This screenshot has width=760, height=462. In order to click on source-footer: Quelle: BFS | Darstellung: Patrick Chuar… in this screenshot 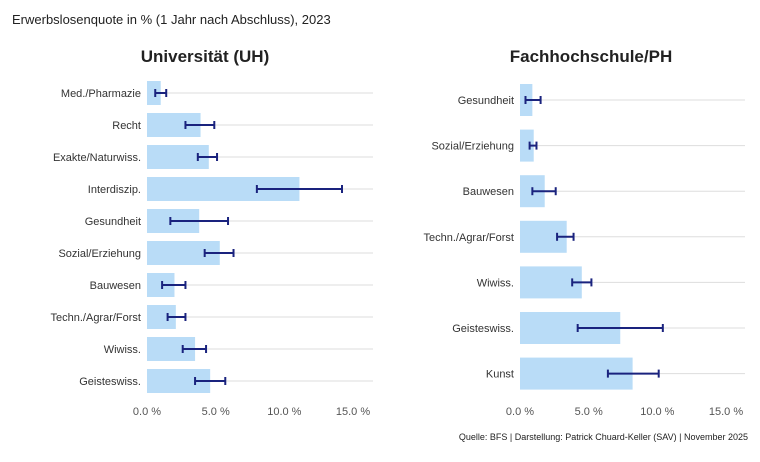, I will do `click(603, 437)`.